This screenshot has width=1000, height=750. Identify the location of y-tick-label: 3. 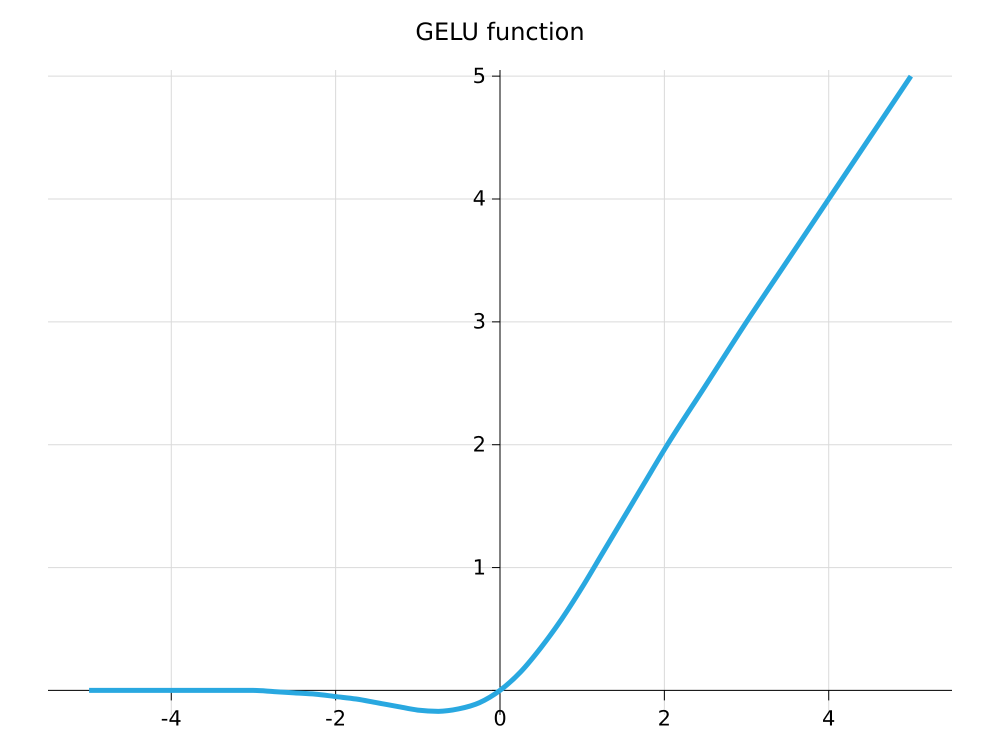
(479, 322).